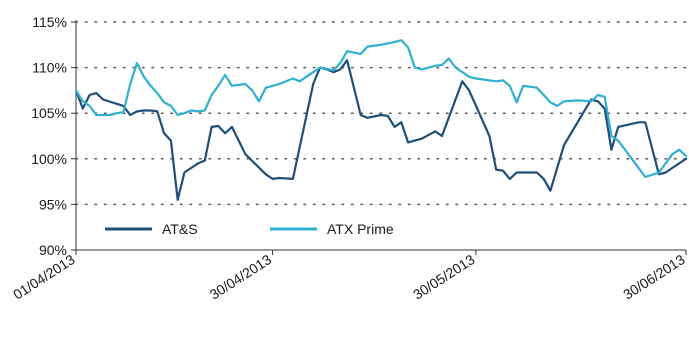  I want to click on x-tick-label: 30/06/2013, so click(654, 277).